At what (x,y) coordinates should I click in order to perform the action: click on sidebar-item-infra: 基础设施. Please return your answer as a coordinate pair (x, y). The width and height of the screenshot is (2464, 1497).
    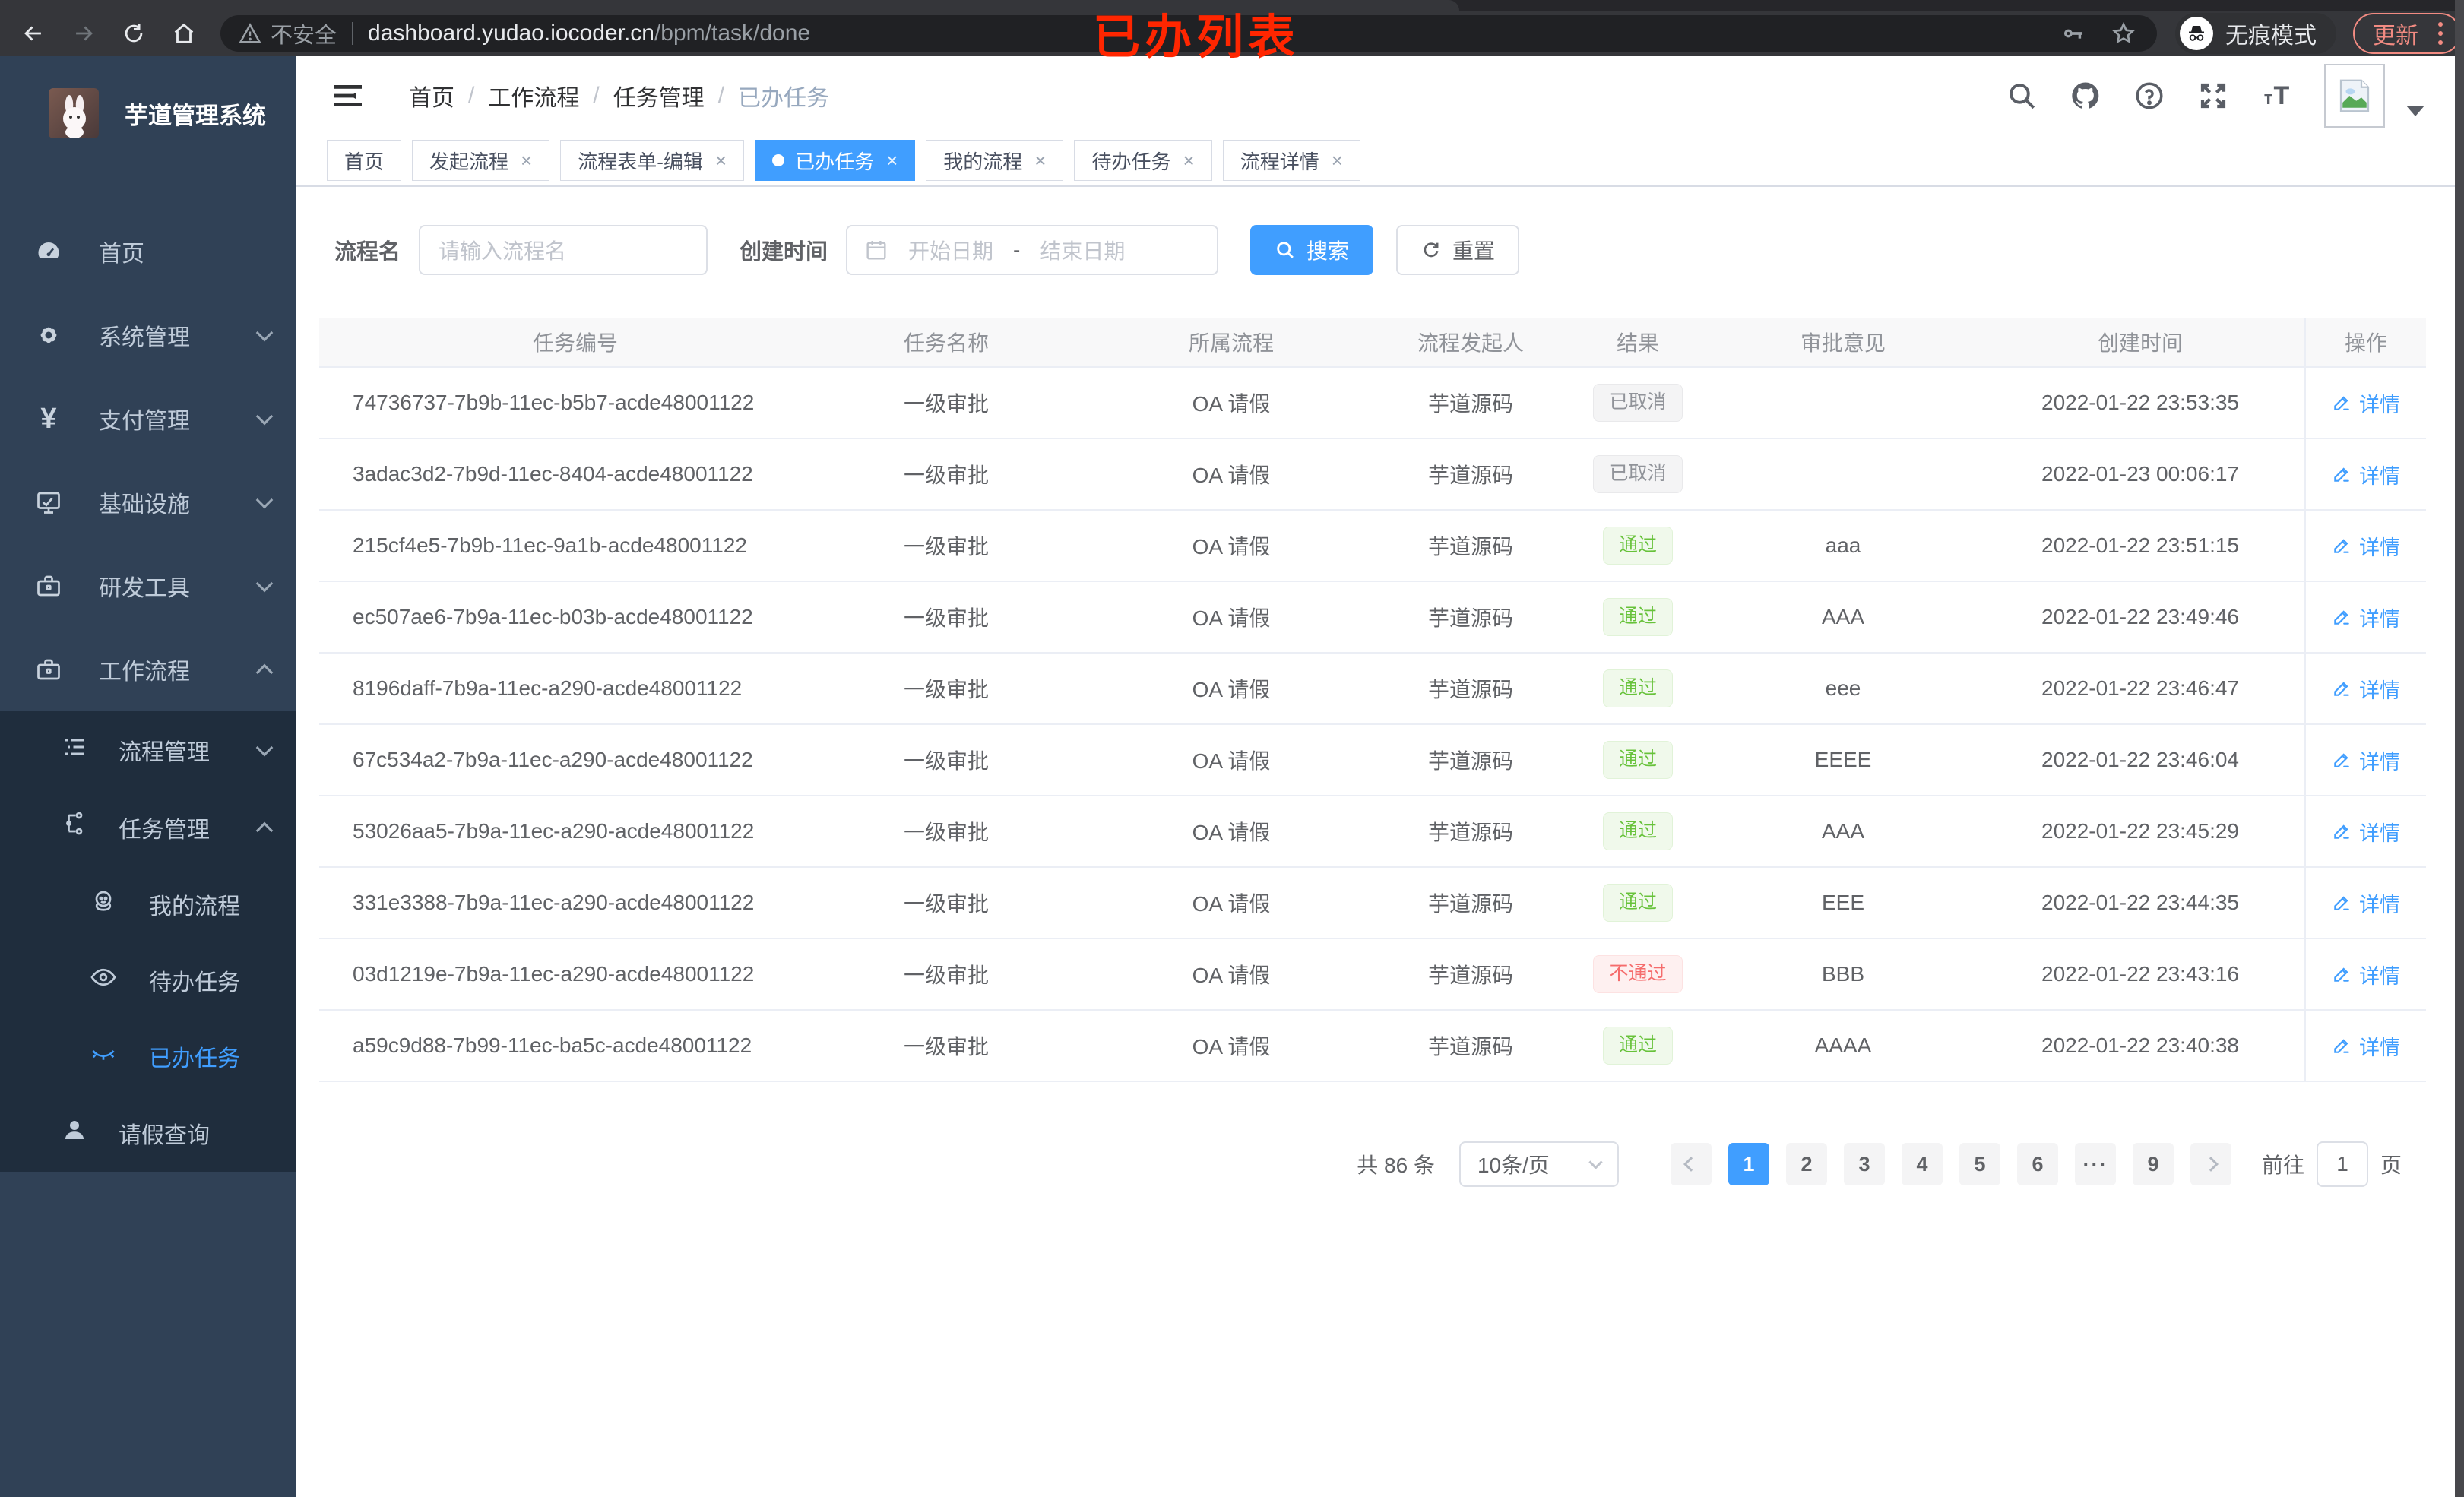
    Looking at the image, I should click on (148, 502).